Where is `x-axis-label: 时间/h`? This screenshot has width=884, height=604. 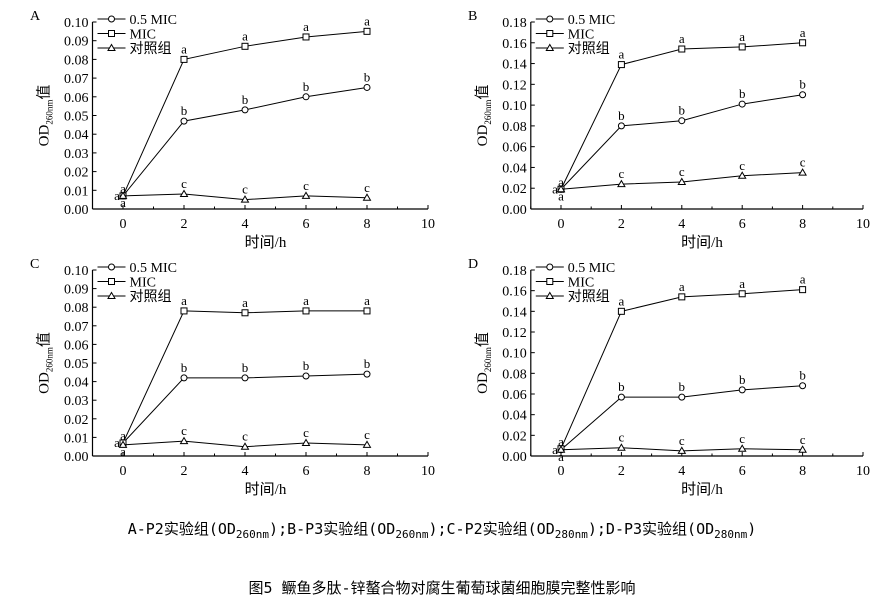 x-axis-label: 时间/h is located at coordinates (266, 489).